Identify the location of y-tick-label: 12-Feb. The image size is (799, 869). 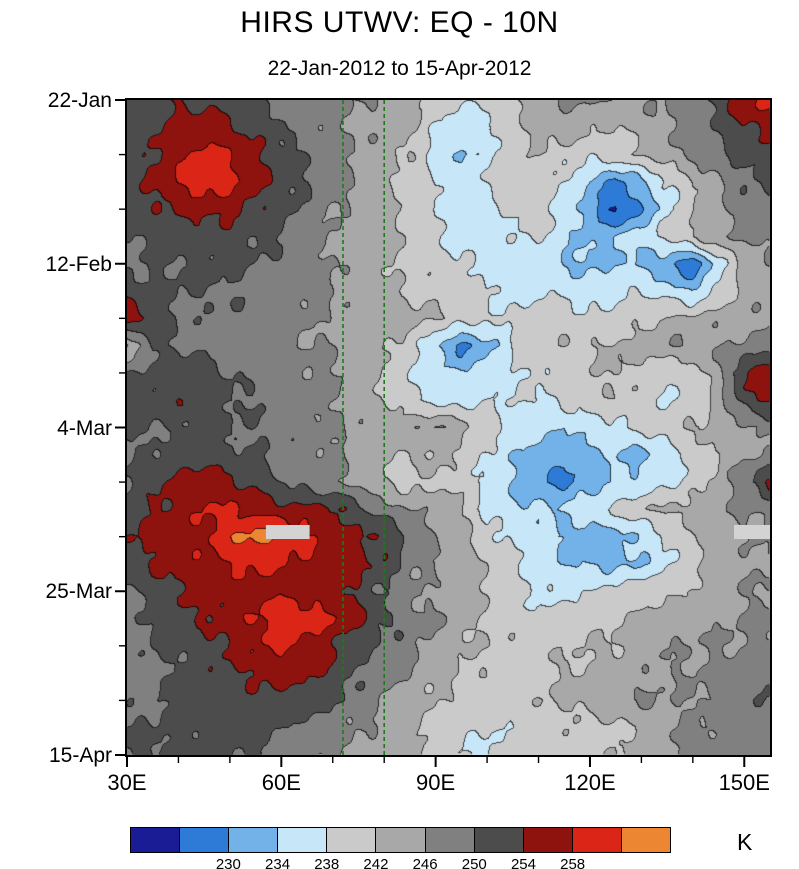
(78, 264).